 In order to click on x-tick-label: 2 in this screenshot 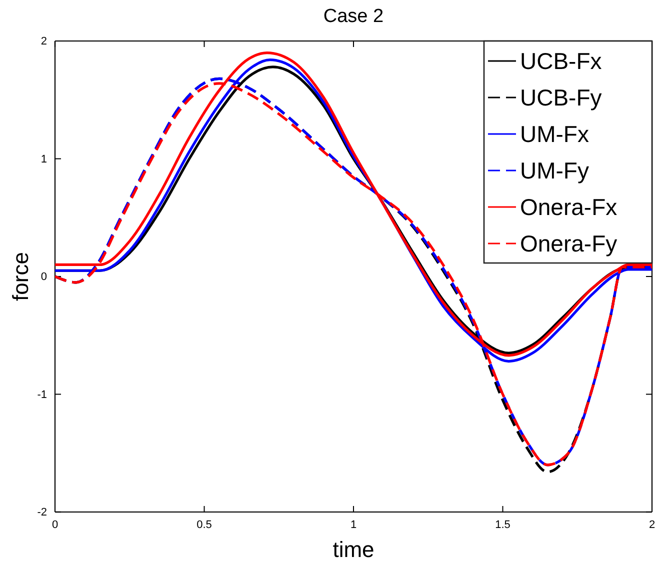, I will do `click(652, 524)`.